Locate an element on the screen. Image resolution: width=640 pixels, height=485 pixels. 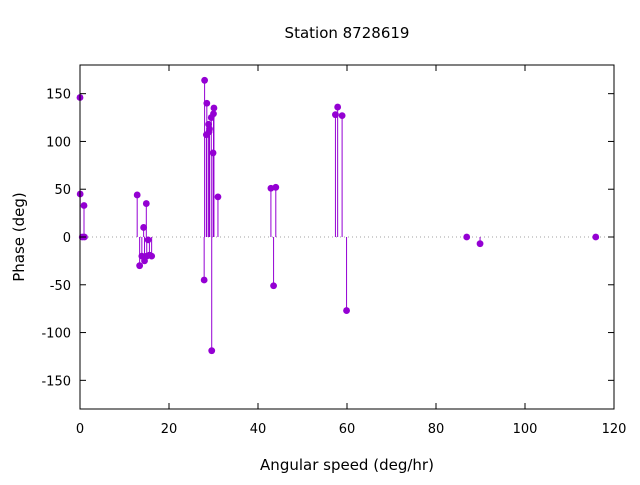
x-tick-label: 0 is located at coordinates (80, 429).